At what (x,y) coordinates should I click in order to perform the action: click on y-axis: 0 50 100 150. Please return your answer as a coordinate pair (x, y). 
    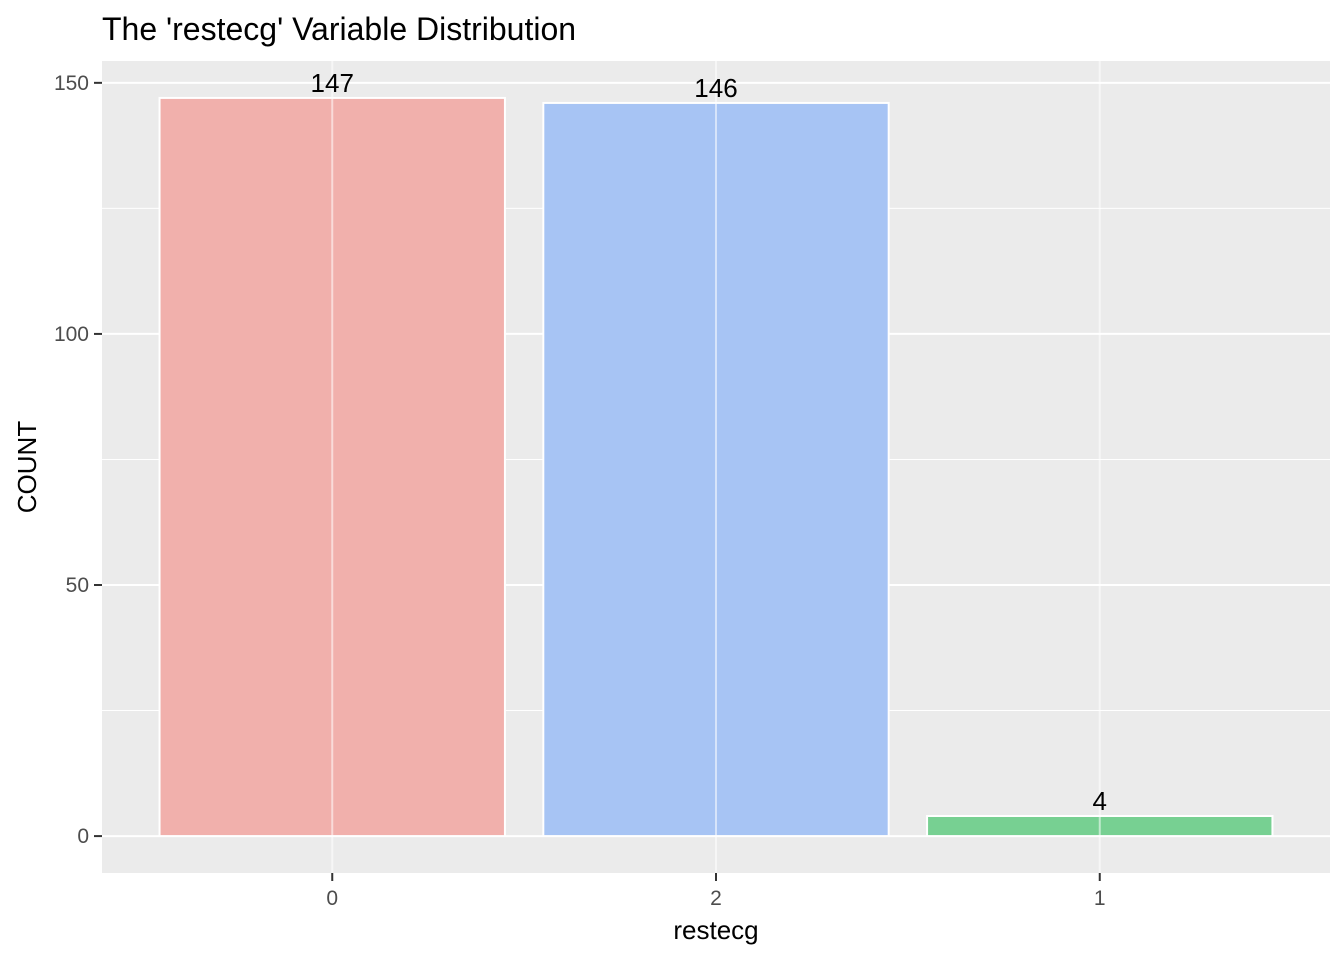
    Looking at the image, I should click on (78, 460).